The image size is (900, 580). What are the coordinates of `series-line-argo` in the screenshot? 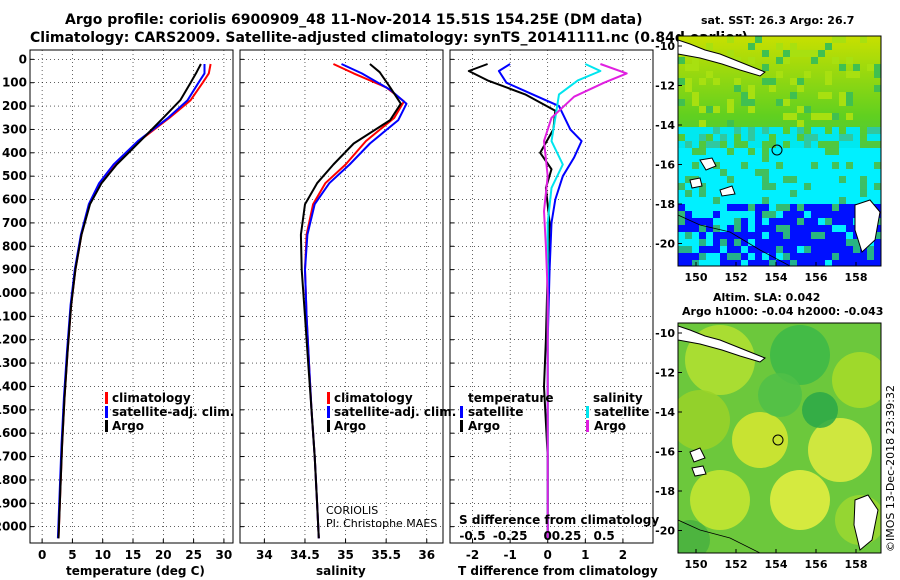 It's located at (129, 301).